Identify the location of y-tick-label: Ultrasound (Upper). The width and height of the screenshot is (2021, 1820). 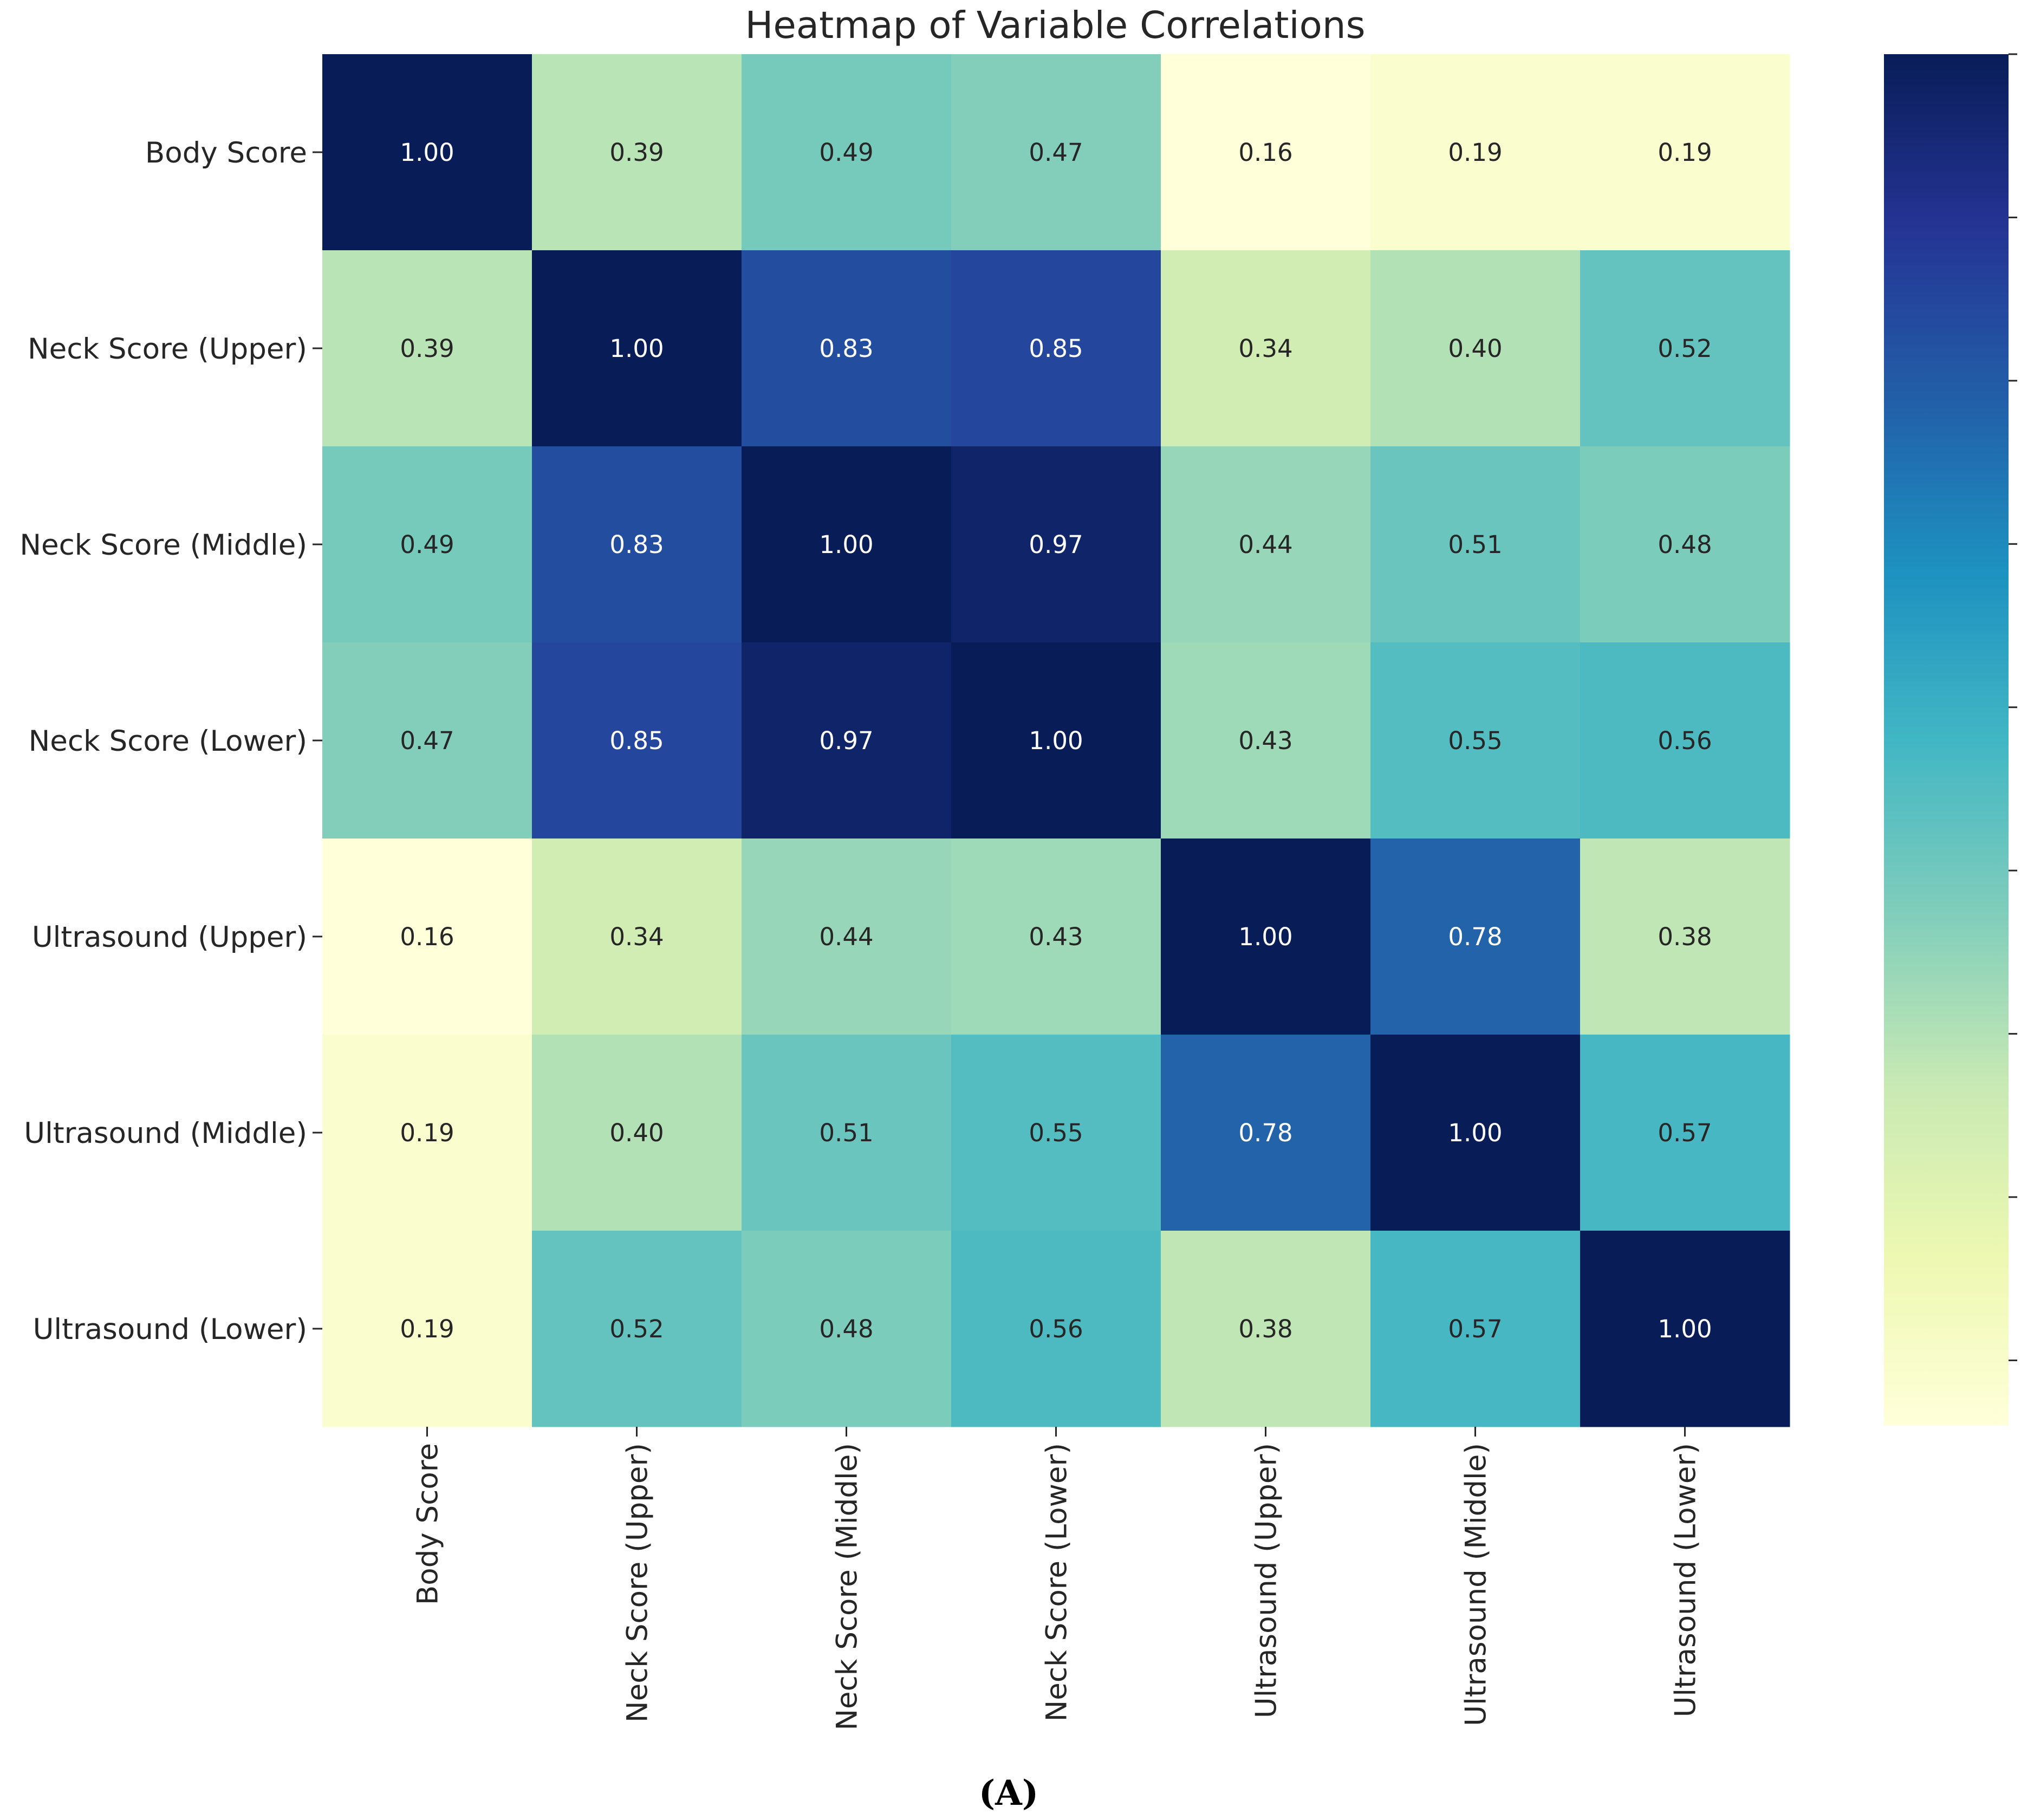
(170, 937).